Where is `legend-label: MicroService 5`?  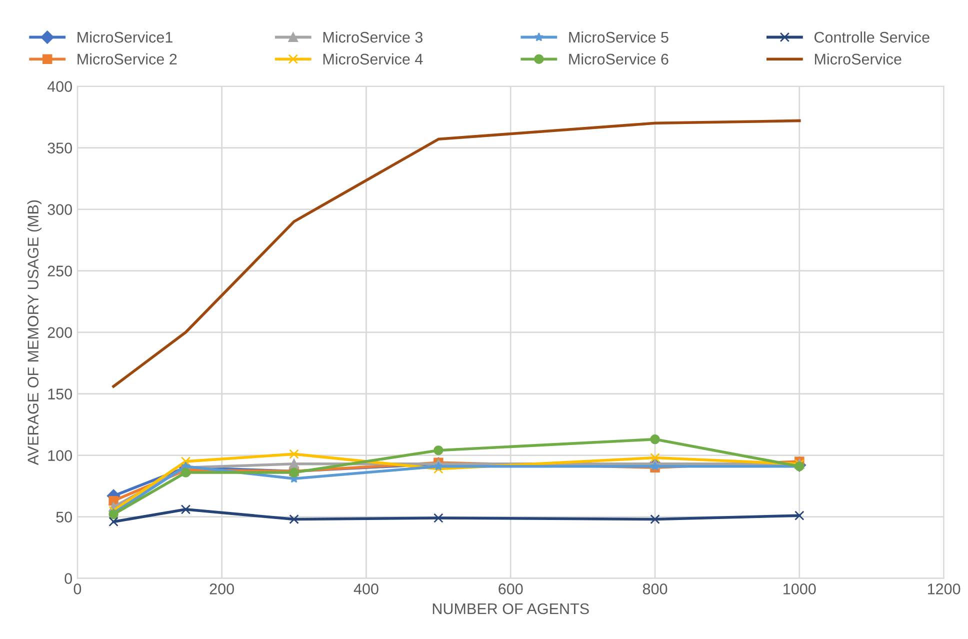 legend-label: MicroService 5 is located at coordinates (618, 37).